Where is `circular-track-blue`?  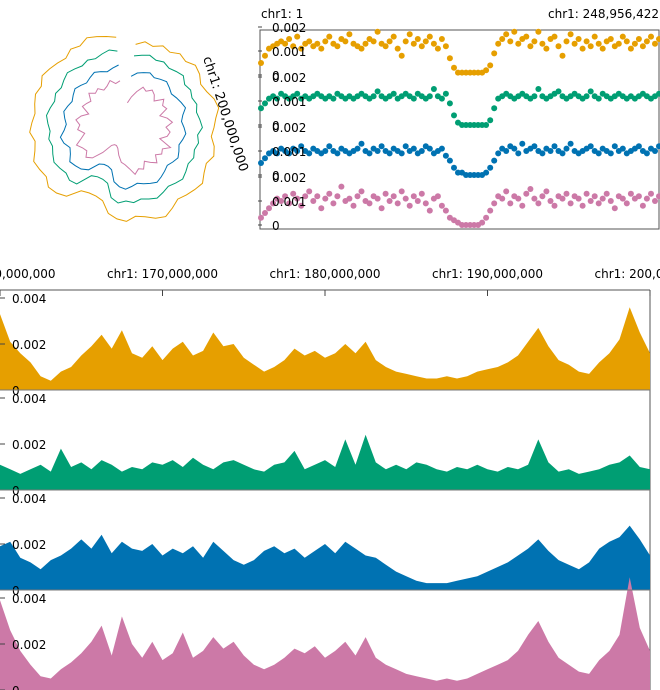 circular-track-blue is located at coordinates (123, 127).